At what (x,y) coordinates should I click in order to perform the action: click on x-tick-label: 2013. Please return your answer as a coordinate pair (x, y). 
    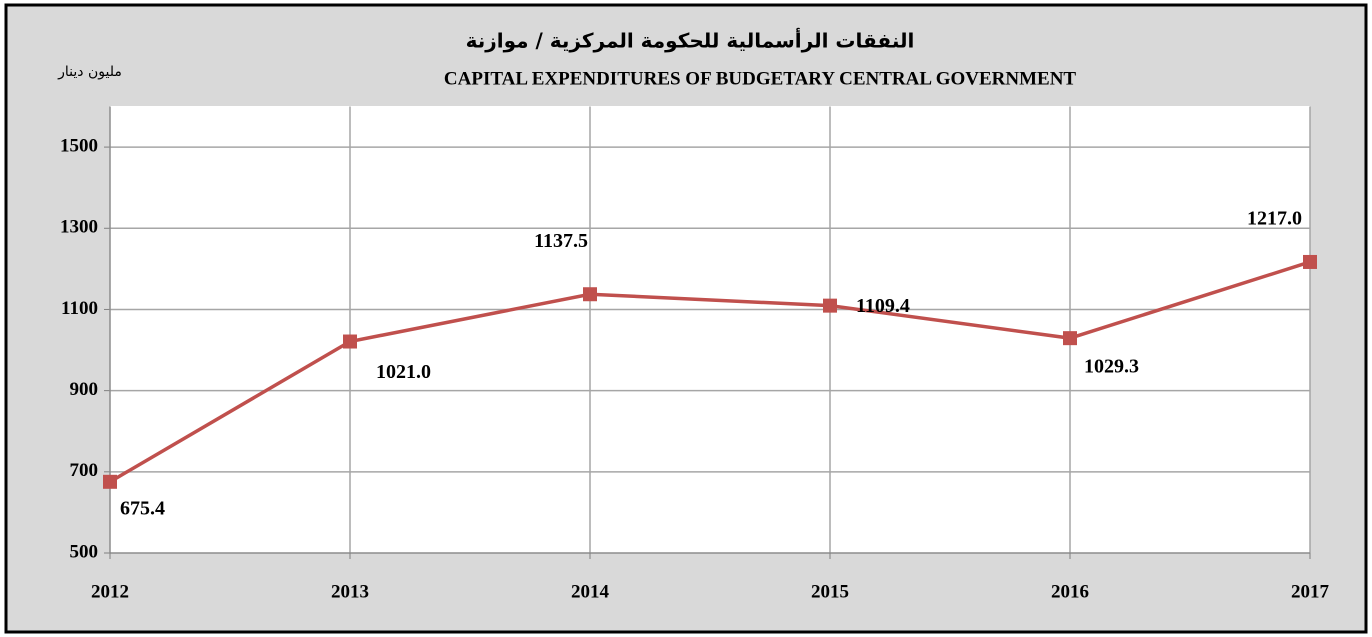
    Looking at the image, I should click on (350, 591).